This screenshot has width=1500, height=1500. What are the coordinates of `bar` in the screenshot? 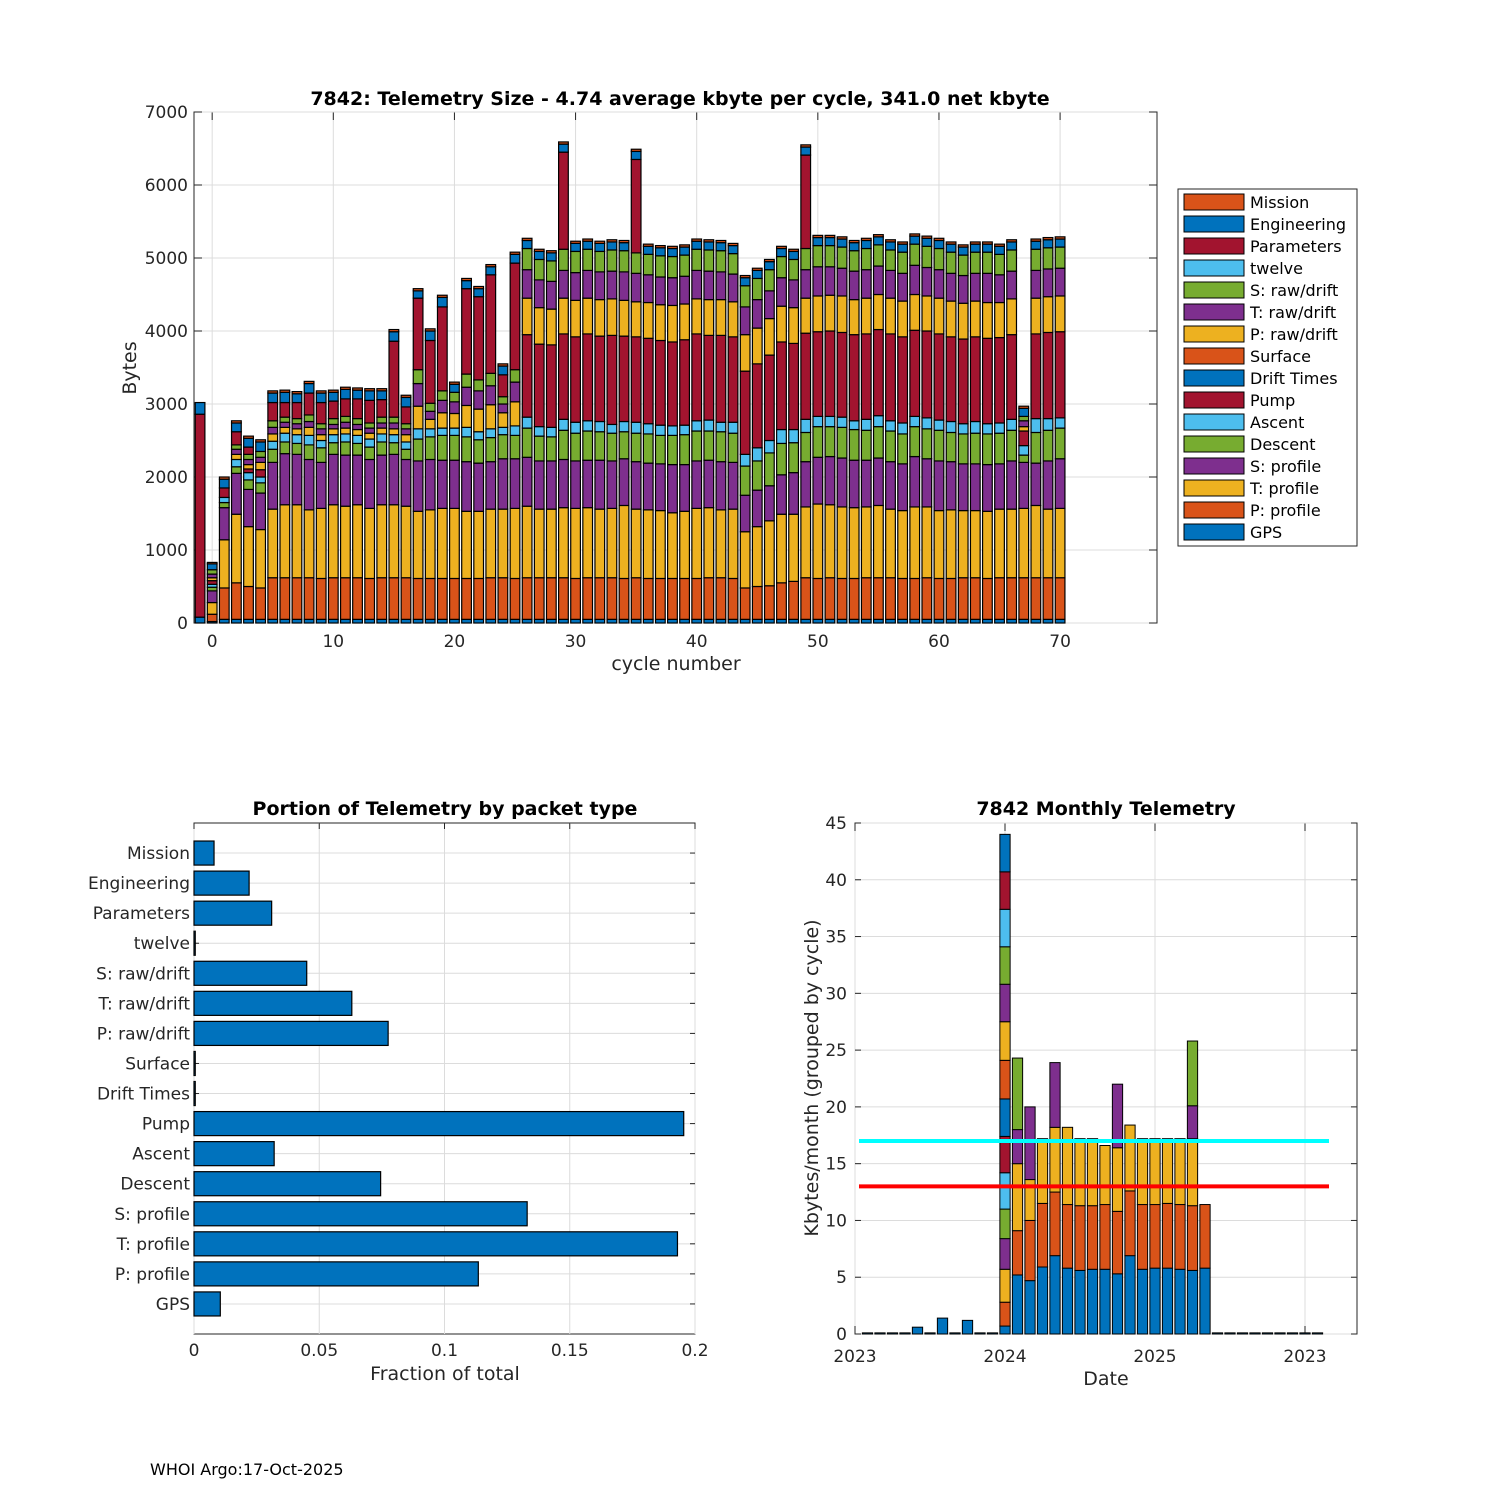 It's located at (194, 1093).